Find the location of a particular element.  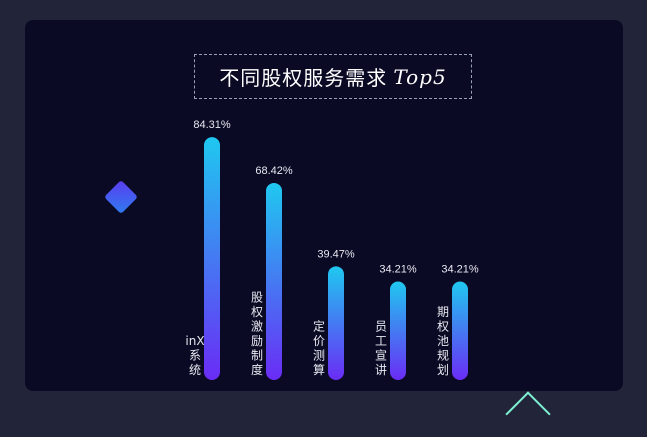

category-label-4: 员工宣讲 is located at coordinates (381, 349).